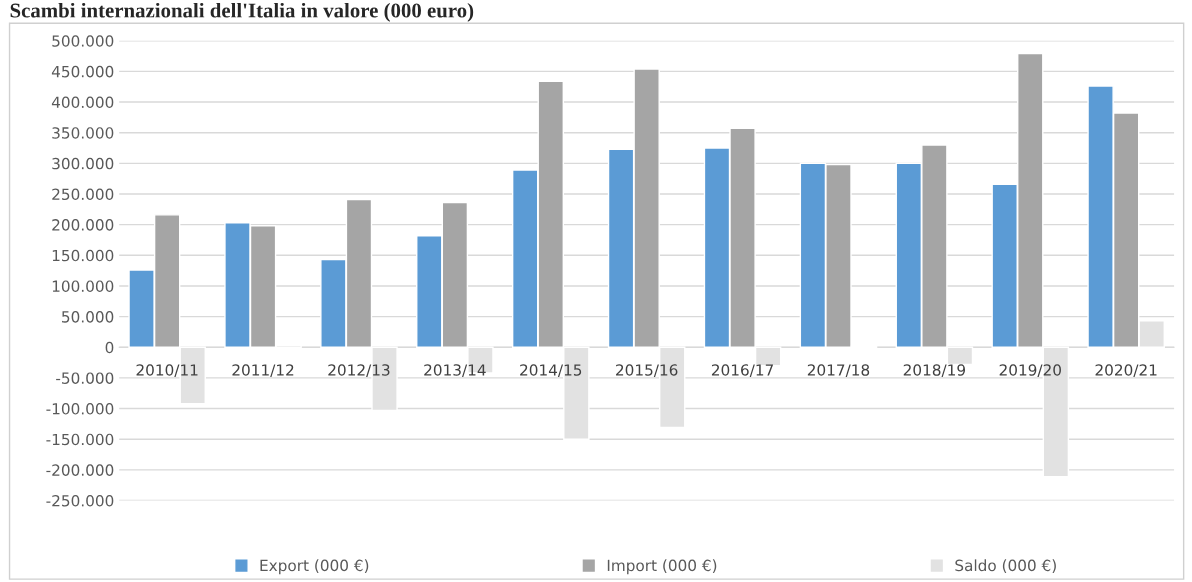 This screenshot has width=1192, height=582. Describe the element at coordinates (83, 133) in the screenshot. I see `y-tick-label: 350.000` at that location.